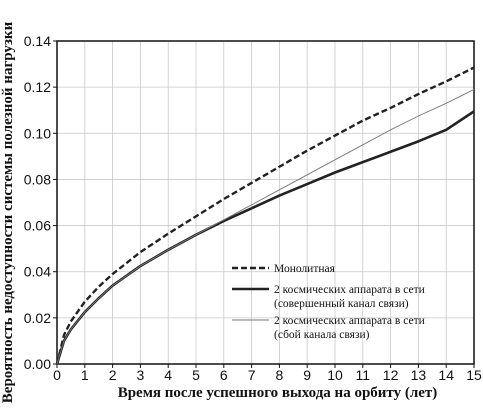 The width and height of the screenshot is (483, 412). I want to click on x-tick-label: 0, so click(57, 375).